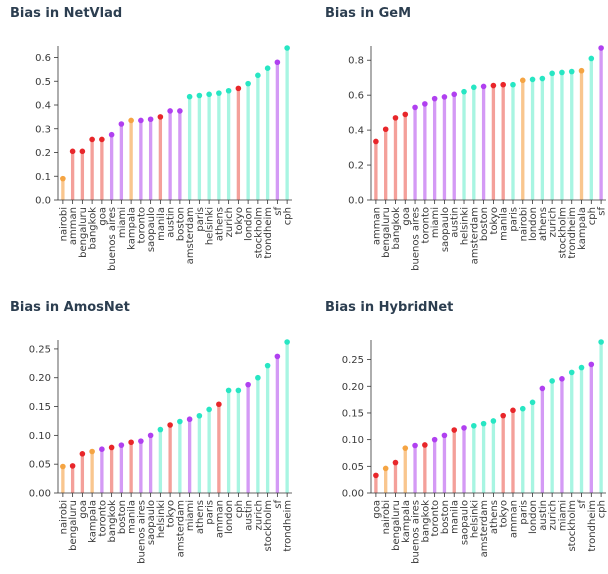 The image size is (608, 574). What do you see at coordinates (389, 307) in the screenshot?
I see `chart-title: Bias in HybridNet` at bounding box center [389, 307].